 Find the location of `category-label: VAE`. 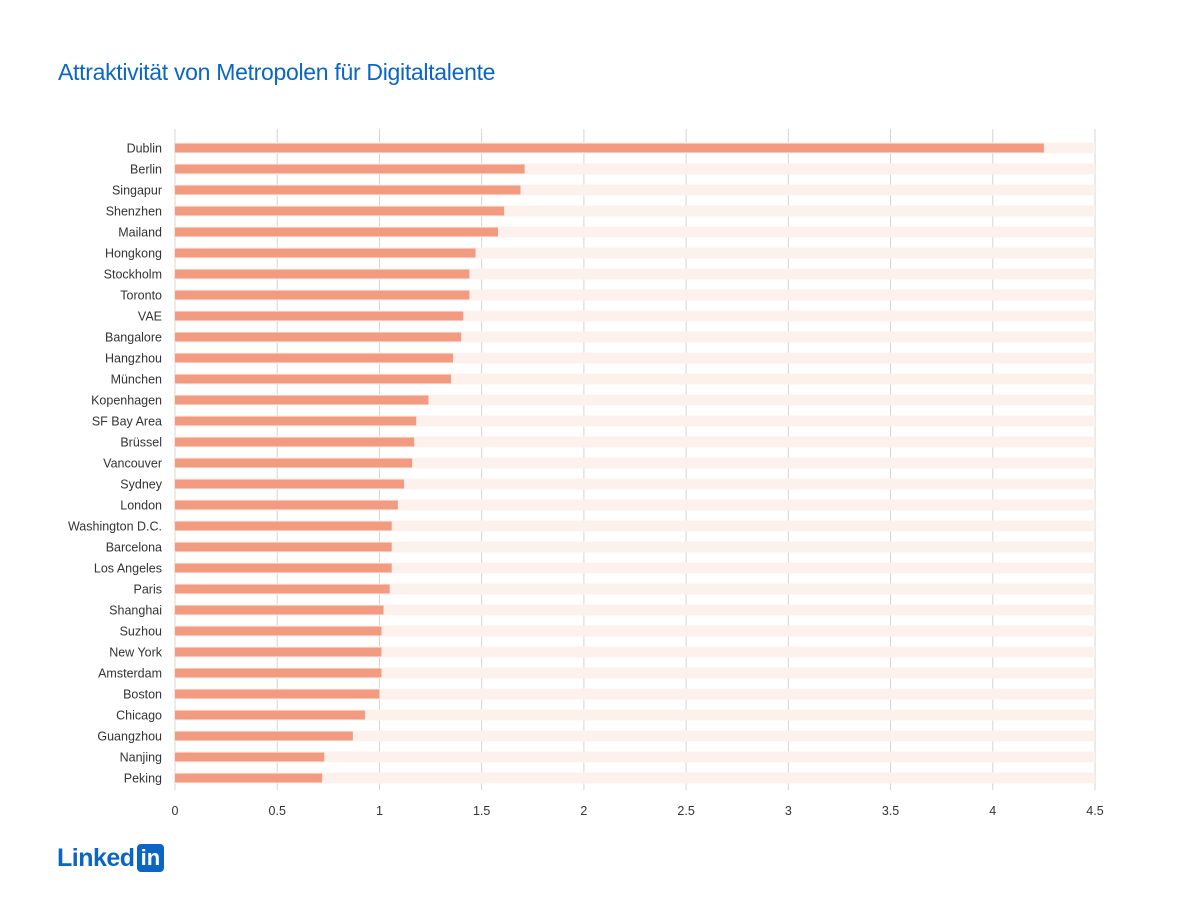

category-label: VAE is located at coordinates (150, 317).